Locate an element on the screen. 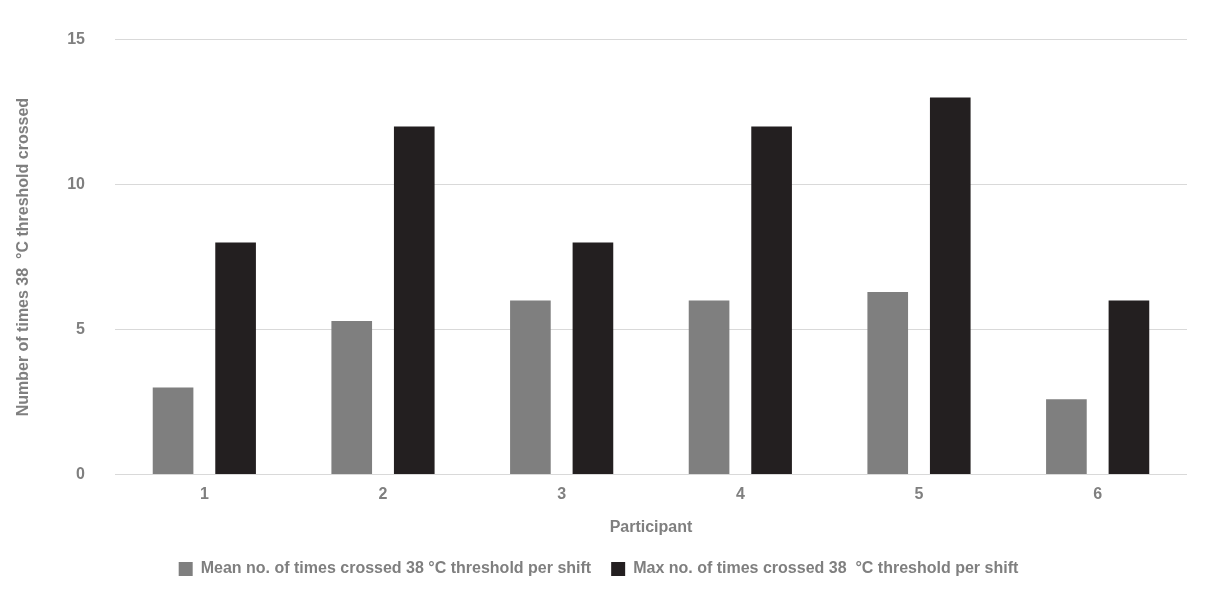 This screenshot has width=1217, height=592. x-tick-label: 5 is located at coordinates (919, 493).